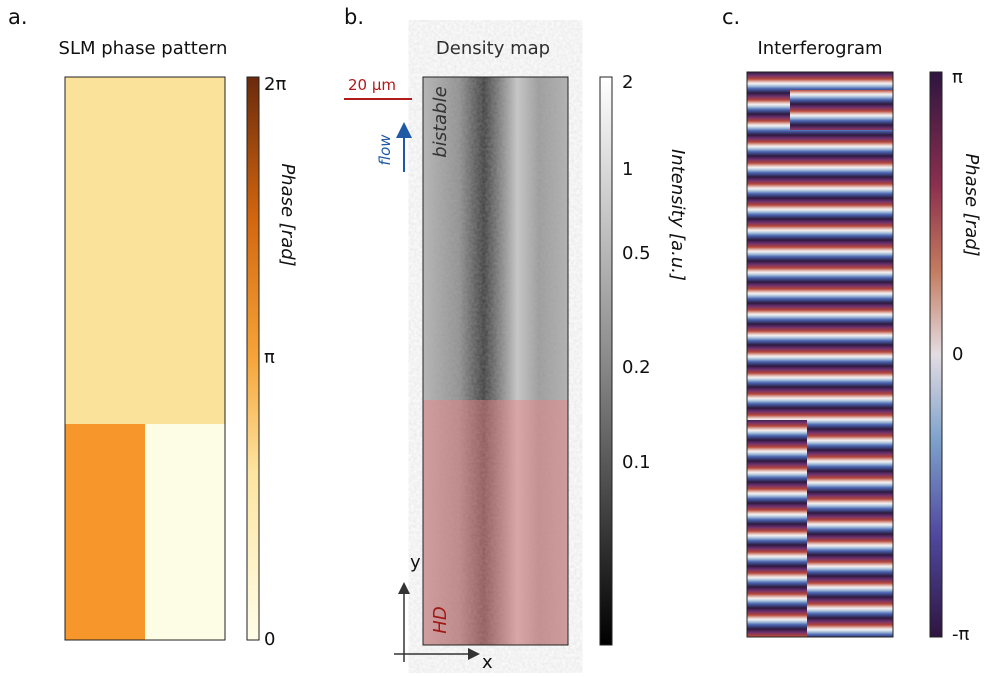 This screenshot has width=989, height=677. Describe the element at coordinates (819, 48) in the screenshot. I see `panel-title: Interferogram` at that location.